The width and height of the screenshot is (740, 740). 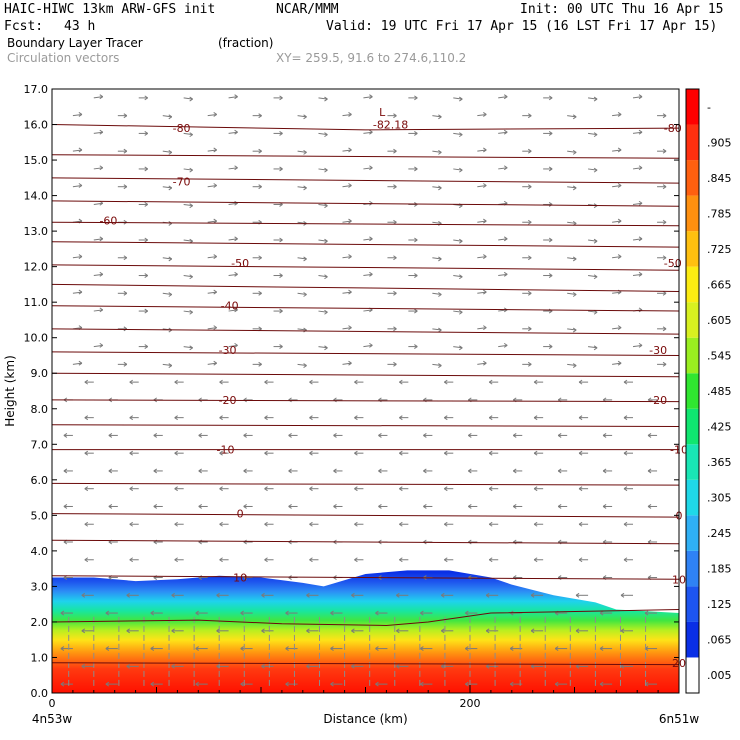 I want to click on y-tick-label: 1.0, so click(x=40, y=657).